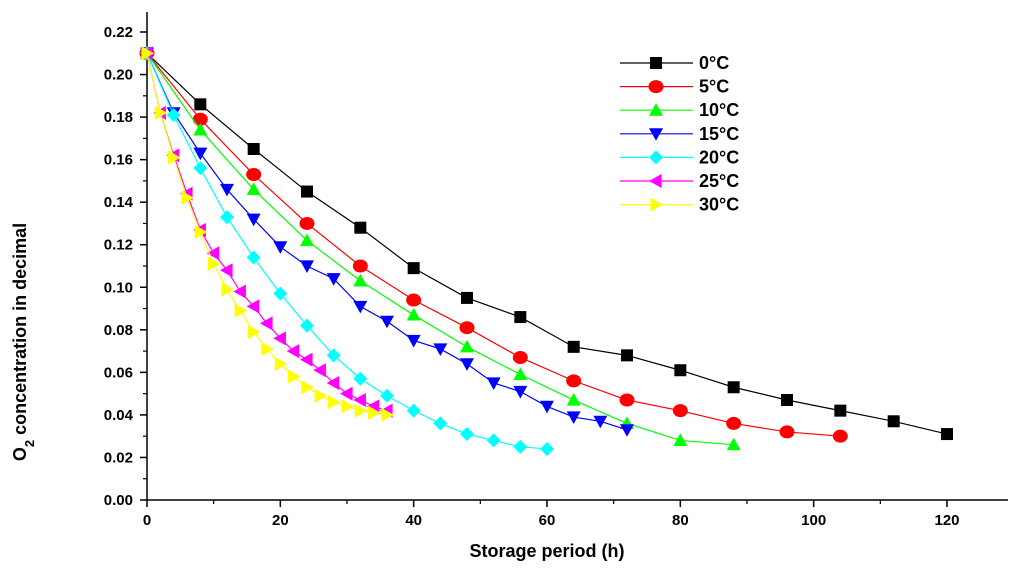 The height and width of the screenshot is (573, 1009). I want to click on y-tick-label: 0.18, so click(118, 117).